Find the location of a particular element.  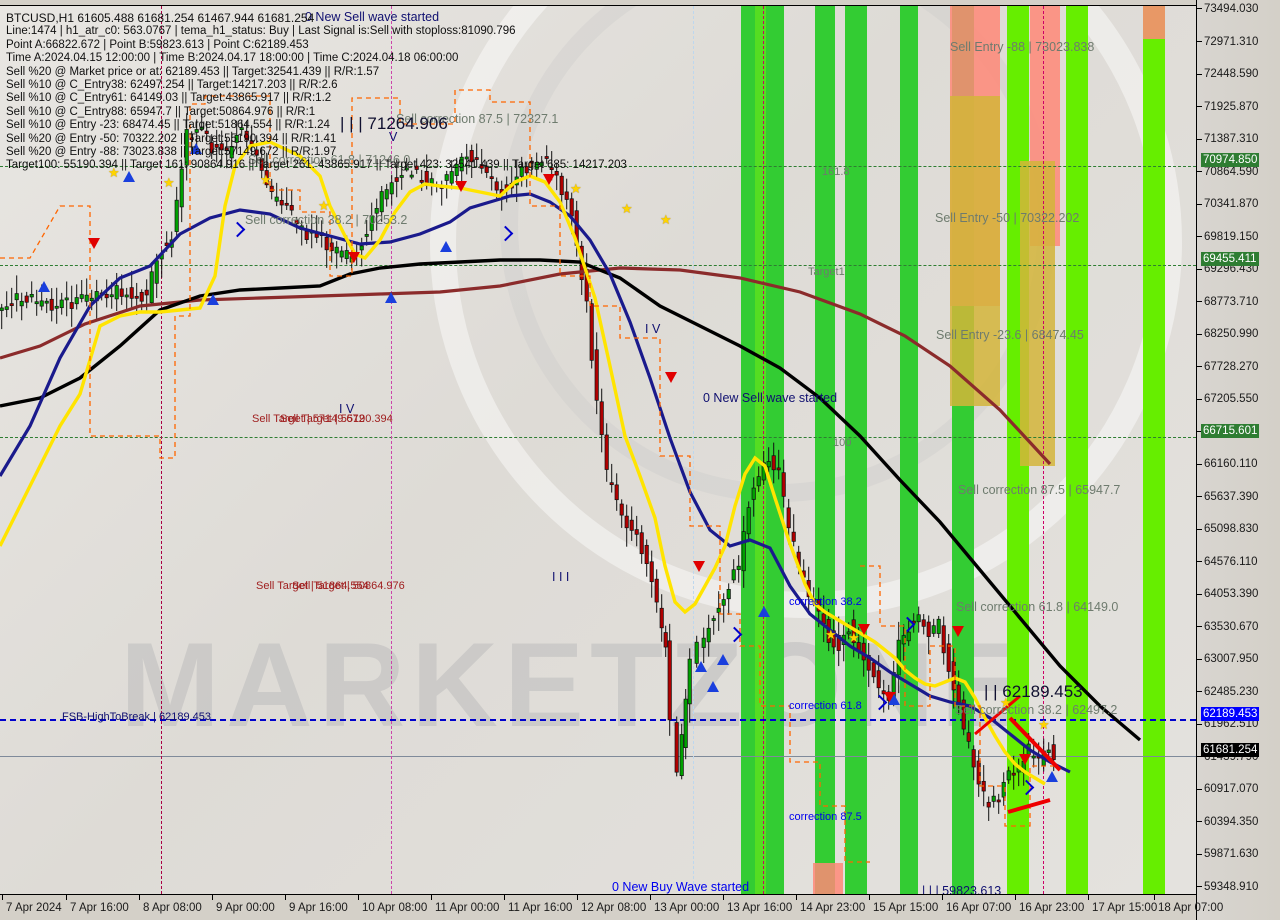

time-tick-label: 11 Apr 00:00 is located at coordinates (467, 908).